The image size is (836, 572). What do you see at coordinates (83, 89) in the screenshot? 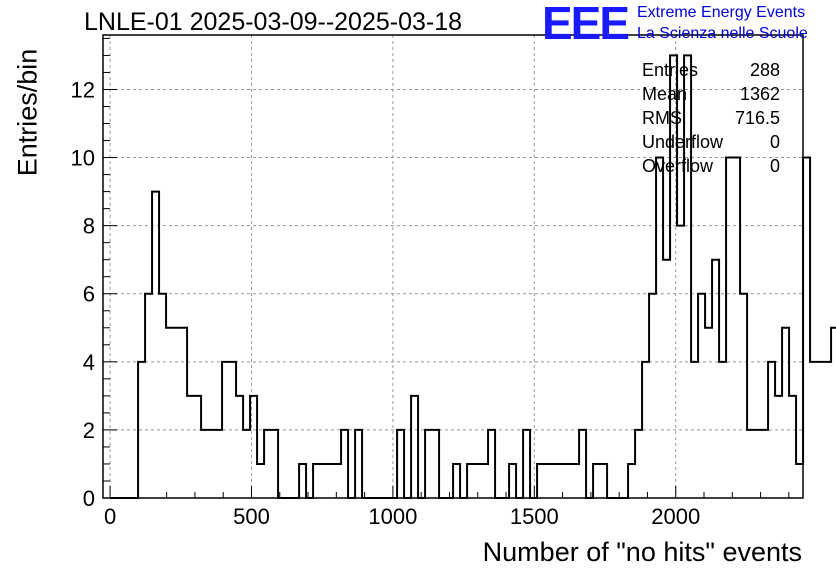
I see `y-tick-label: 12` at bounding box center [83, 89].